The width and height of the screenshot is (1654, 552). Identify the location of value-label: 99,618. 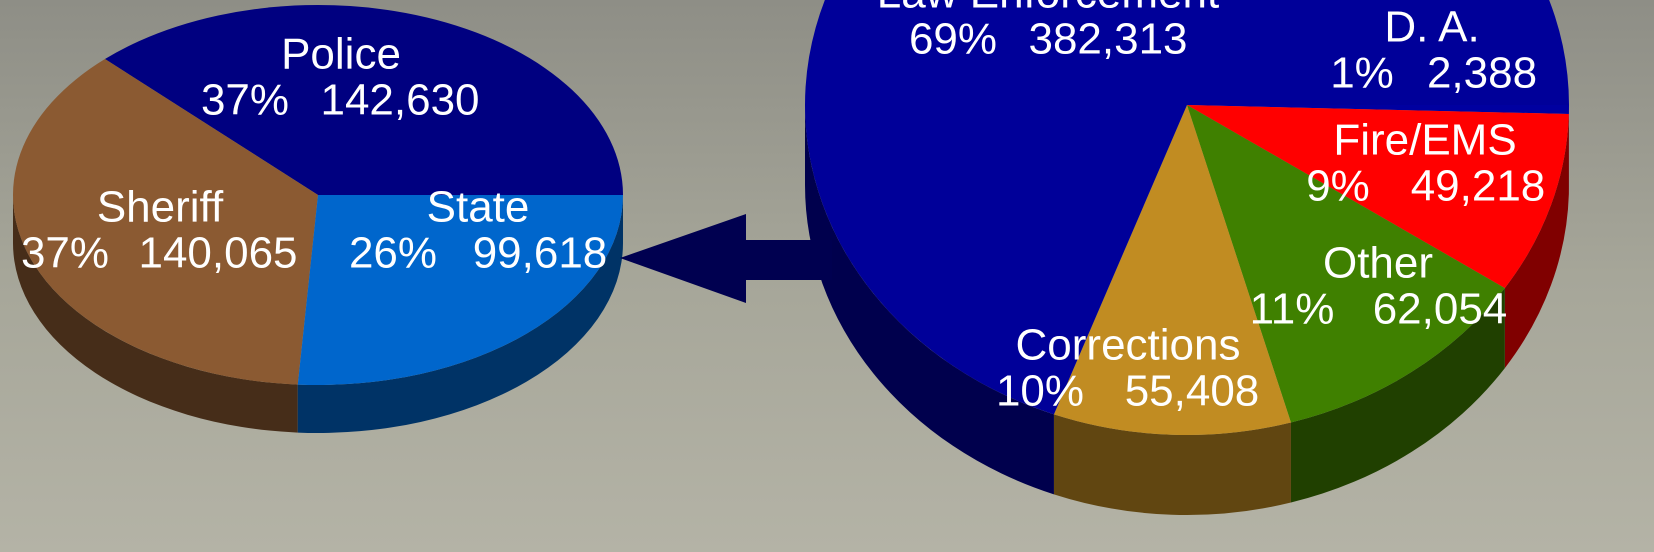
(540, 253).